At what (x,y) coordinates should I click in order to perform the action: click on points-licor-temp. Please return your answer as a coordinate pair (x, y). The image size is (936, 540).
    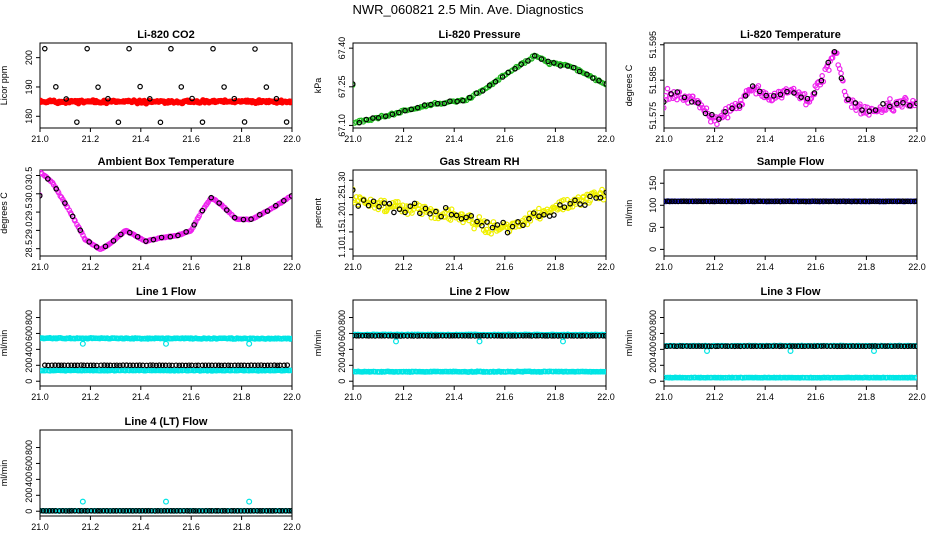
    Looking at the image, I should click on (790, 88).